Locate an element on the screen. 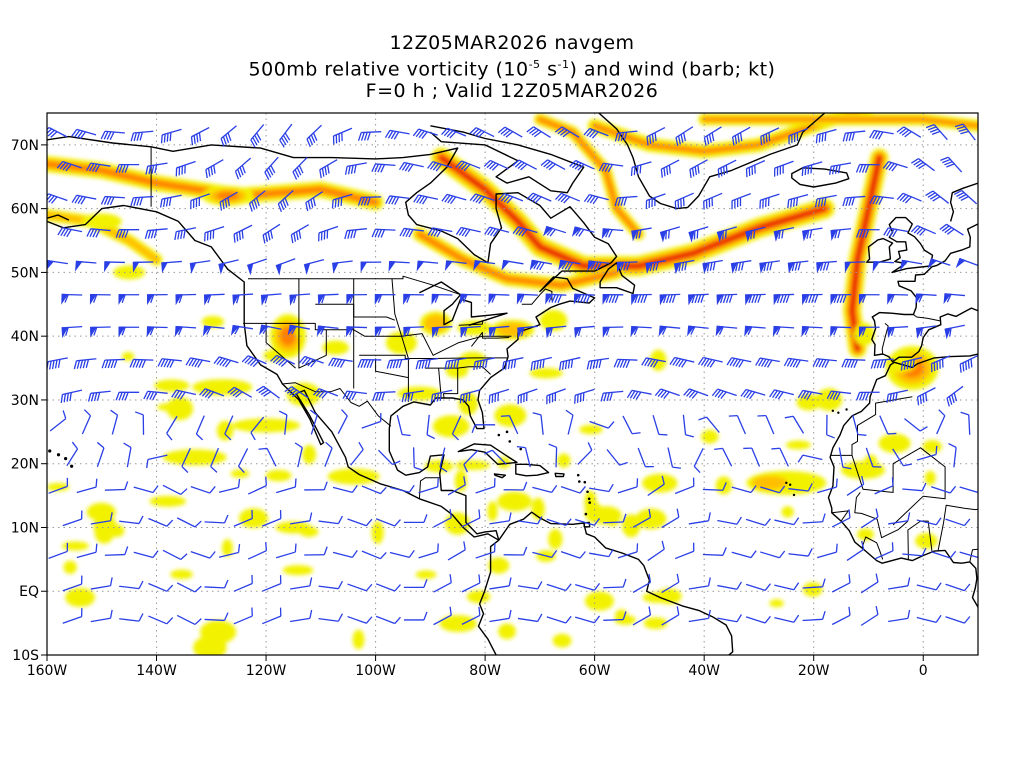 This screenshot has height=768, width=1024. y-tick-label: 30N is located at coordinates (25, 401).